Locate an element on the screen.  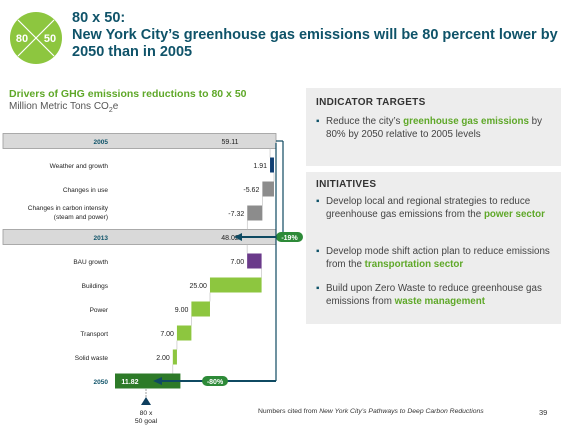
chart-subtitle-text: Million Metric Tons CO is located at coordinates (59, 106).